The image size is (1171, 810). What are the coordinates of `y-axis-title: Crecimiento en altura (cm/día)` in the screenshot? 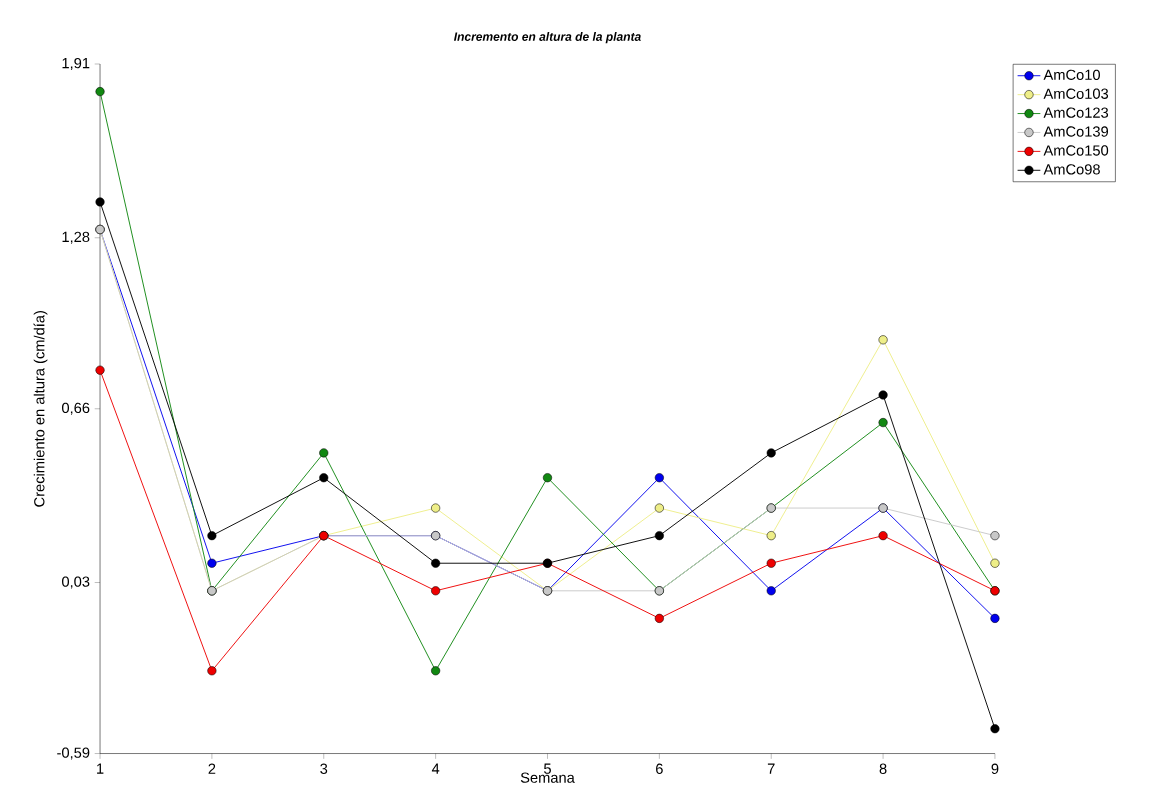 It's located at (40, 409).